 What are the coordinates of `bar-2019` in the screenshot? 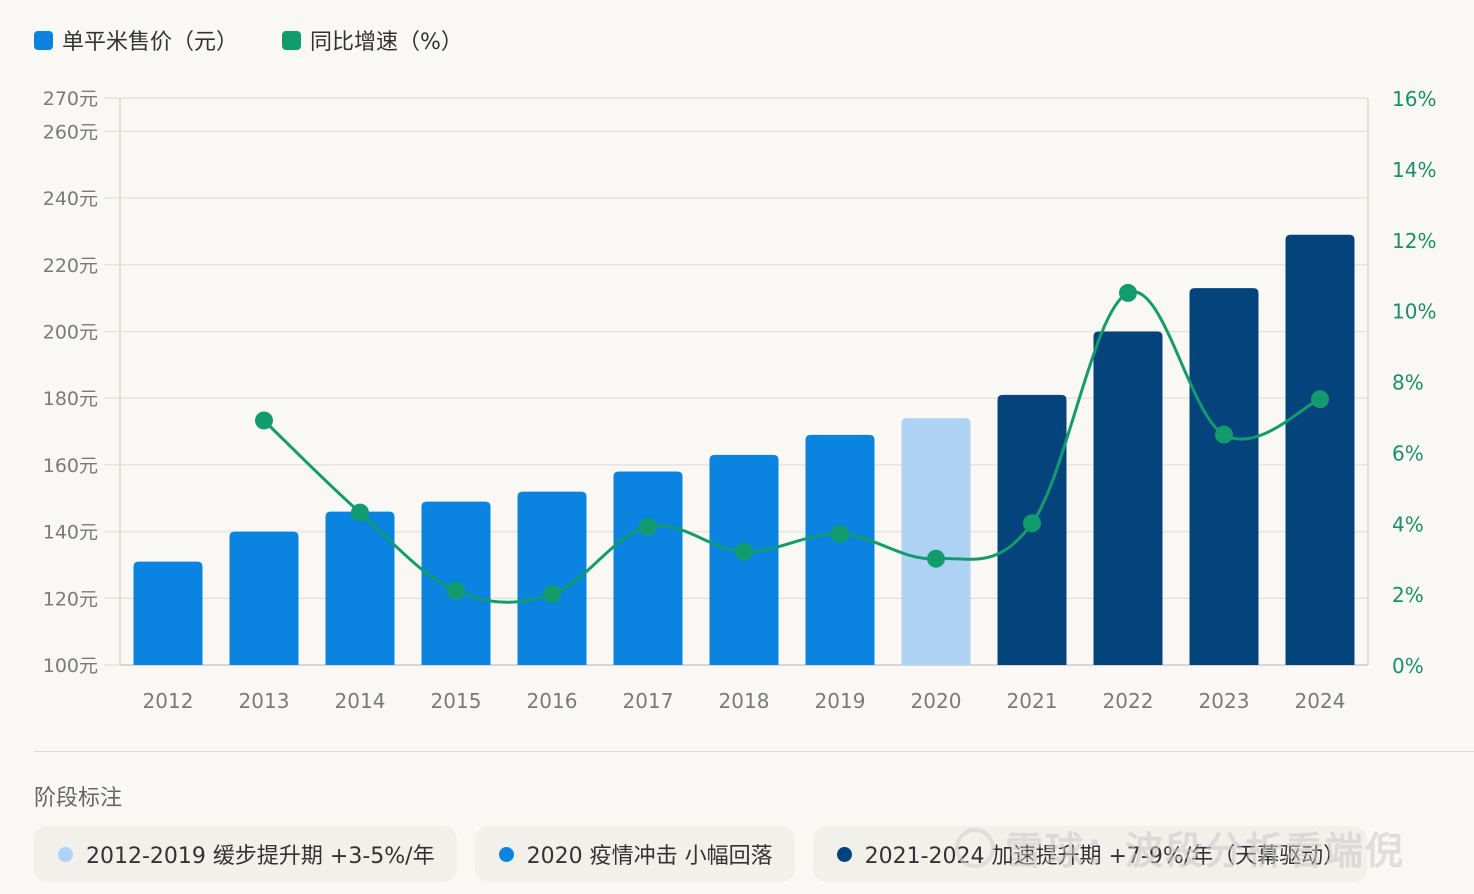 It's located at (840, 549).